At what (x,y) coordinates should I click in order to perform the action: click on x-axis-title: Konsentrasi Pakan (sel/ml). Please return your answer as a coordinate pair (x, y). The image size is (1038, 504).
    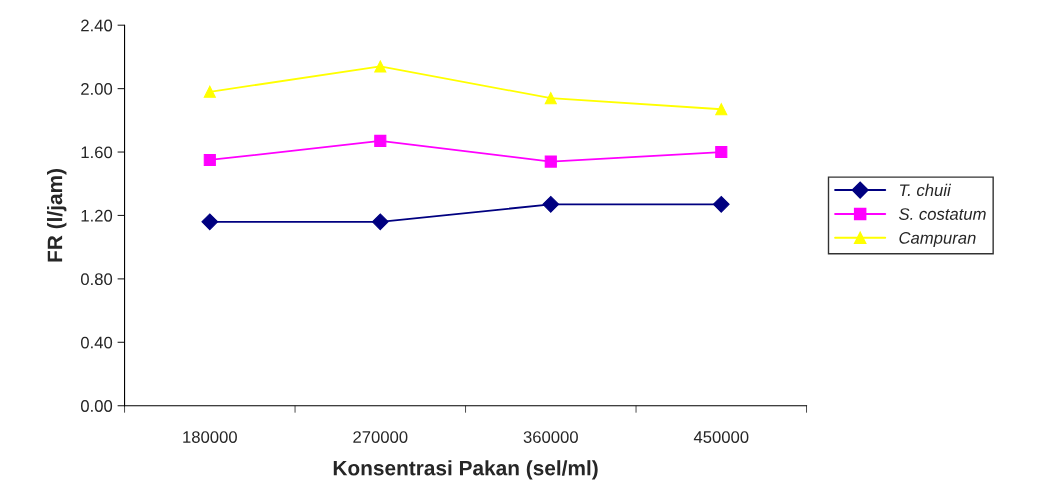
    Looking at the image, I should click on (465, 470).